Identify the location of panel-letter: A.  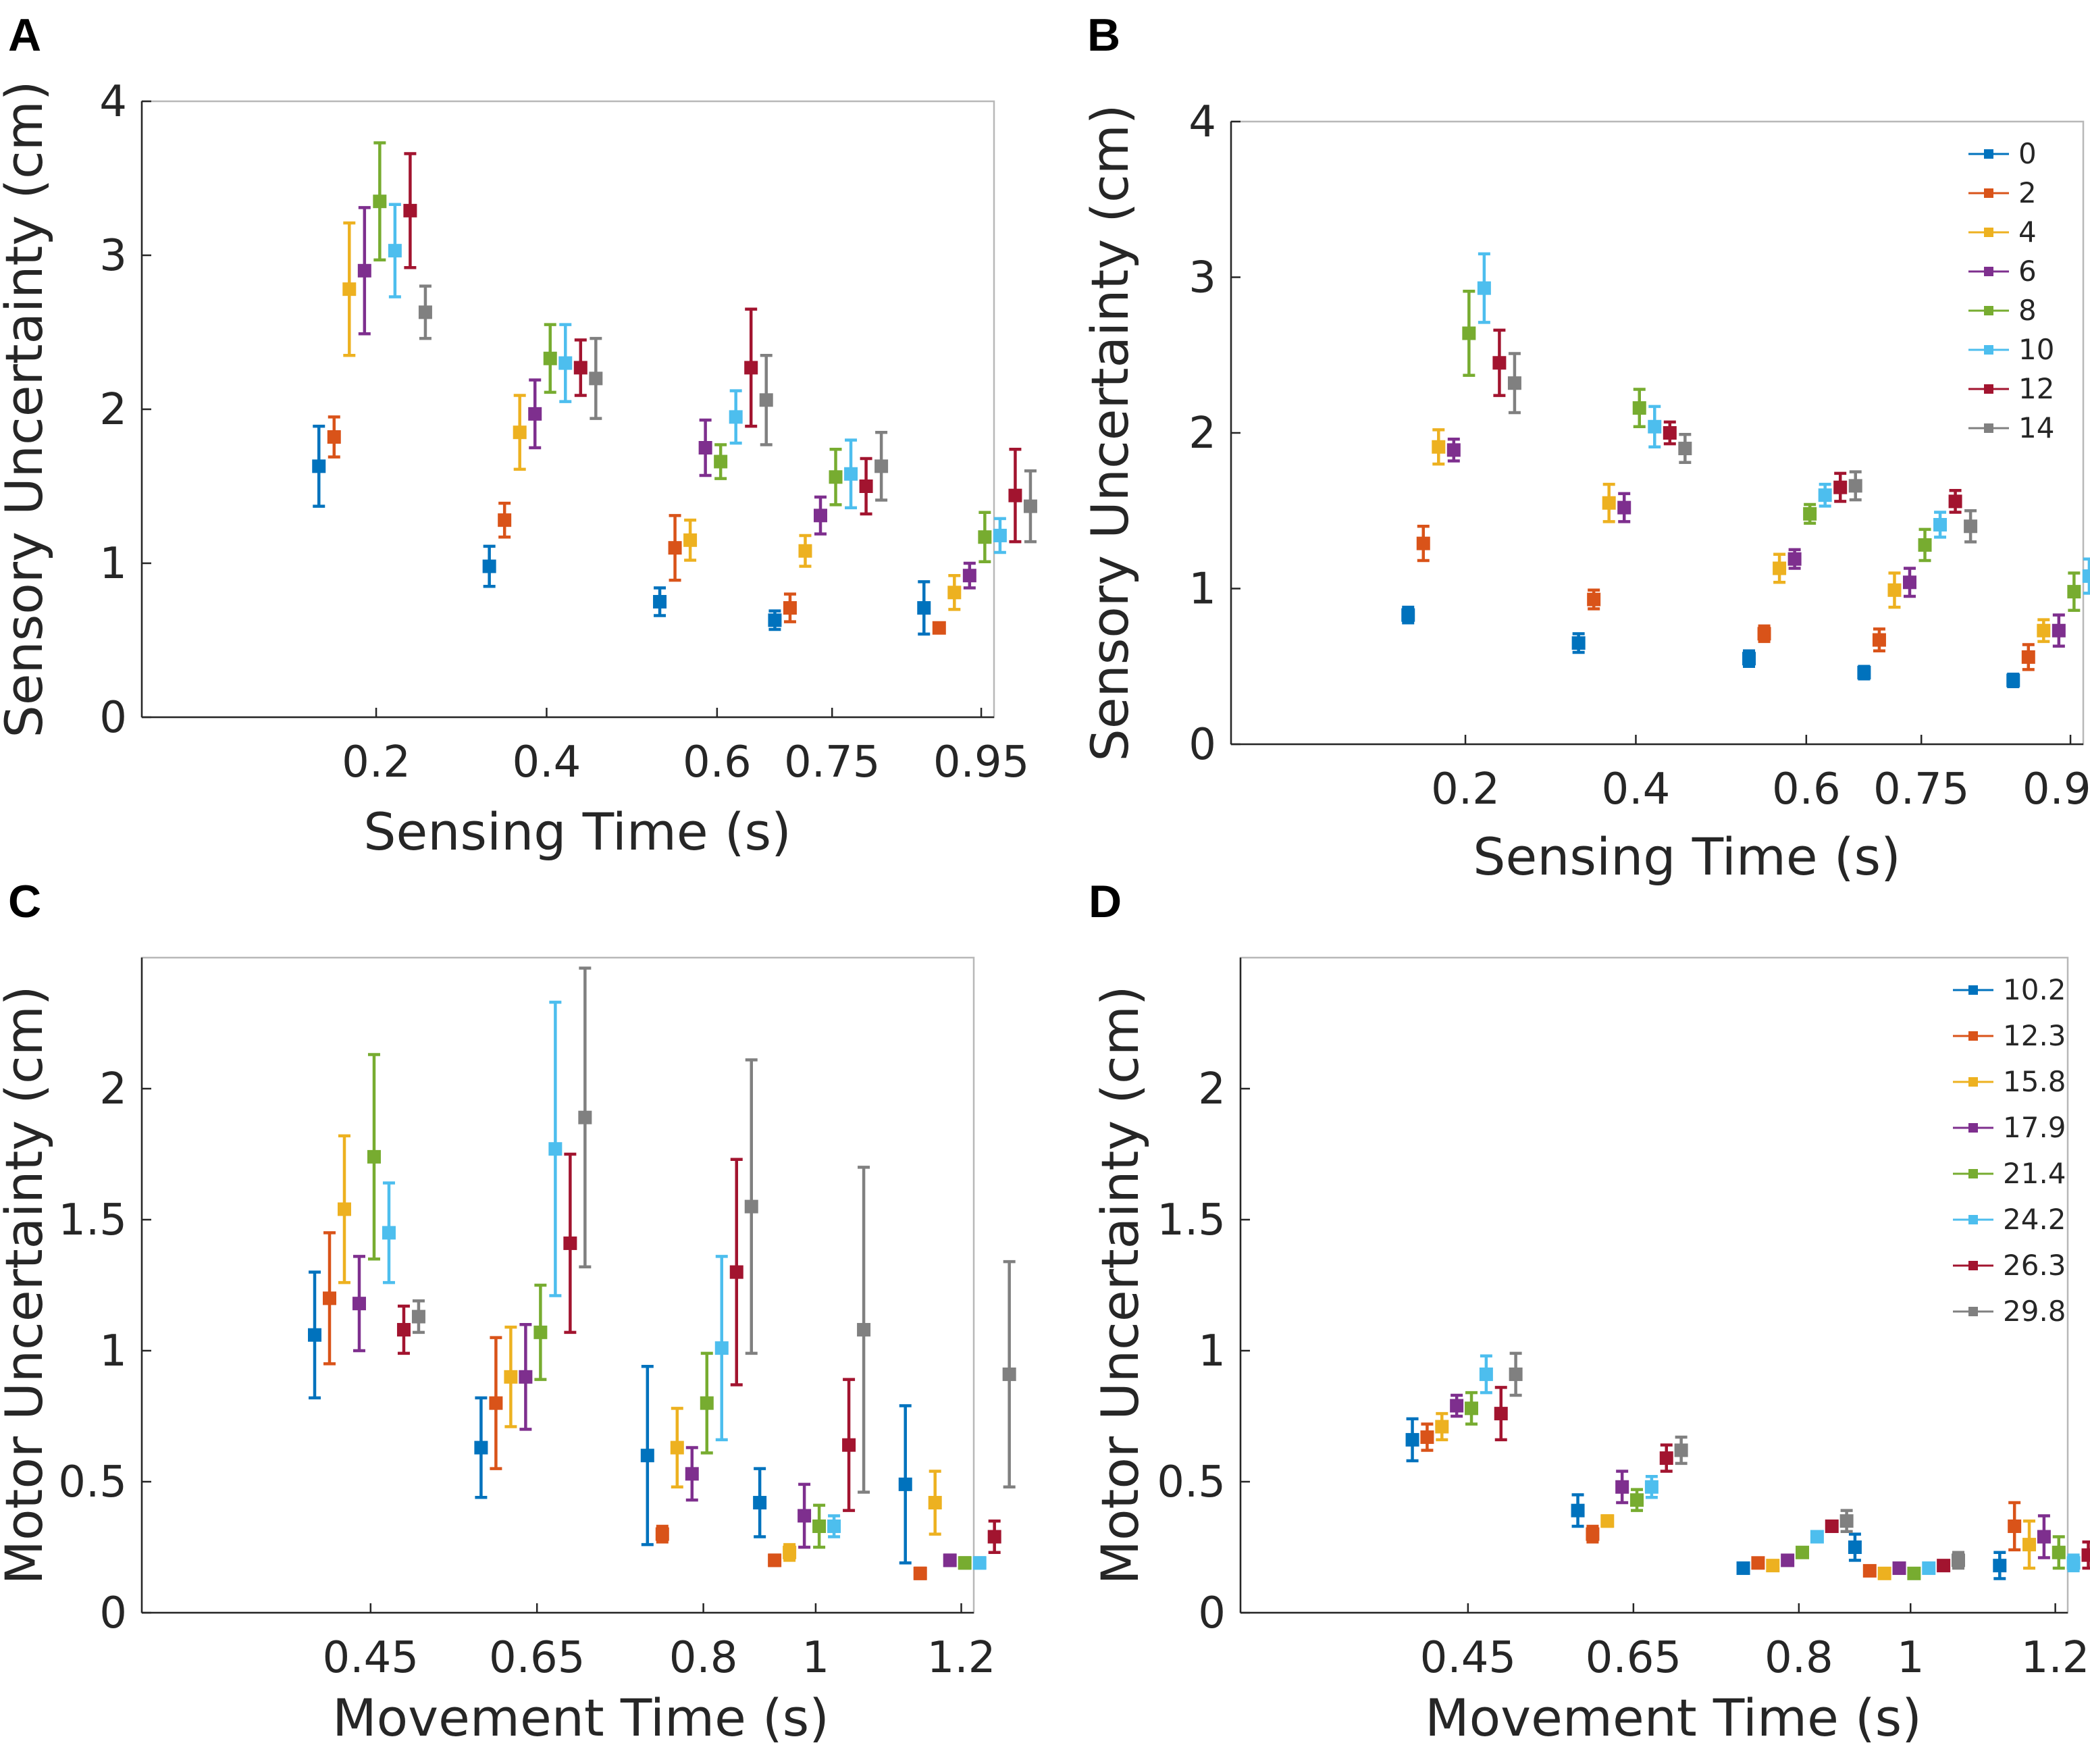
(25, 35).